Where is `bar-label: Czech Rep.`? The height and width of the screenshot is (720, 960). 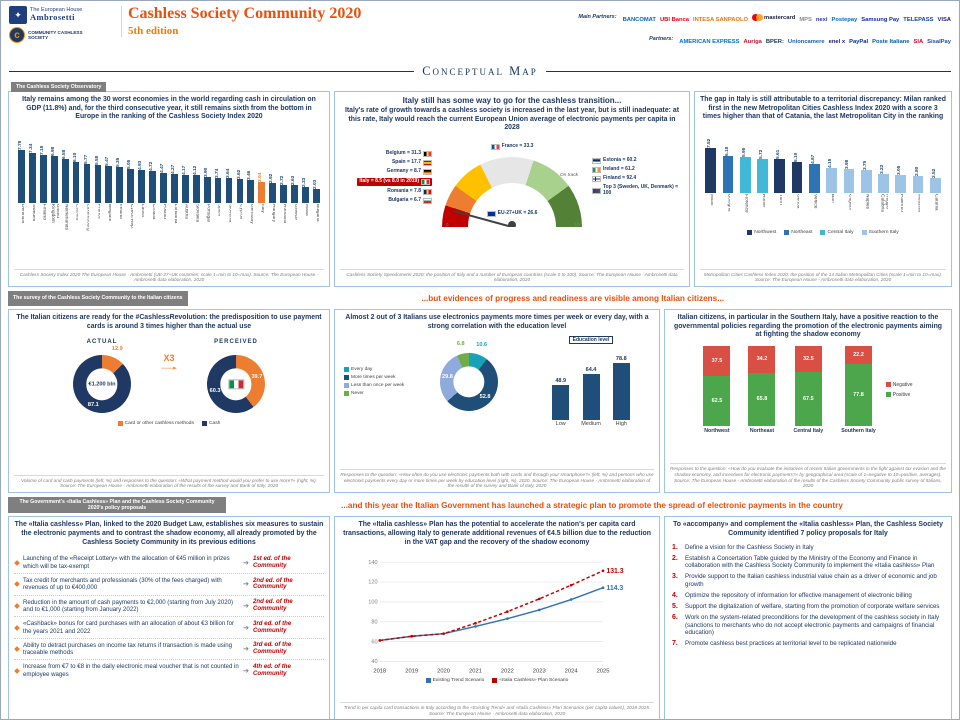
bar-label: Czech Rep. is located at coordinates (131, 216).